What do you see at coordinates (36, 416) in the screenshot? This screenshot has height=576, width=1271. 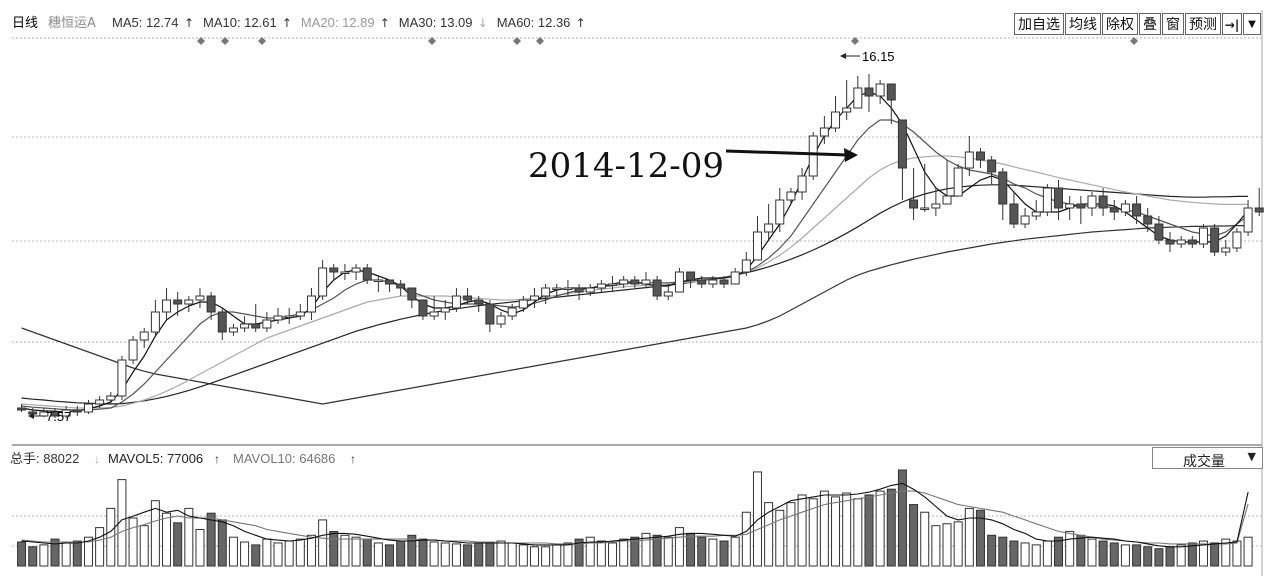 I see `low-marker` at bounding box center [36, 416].